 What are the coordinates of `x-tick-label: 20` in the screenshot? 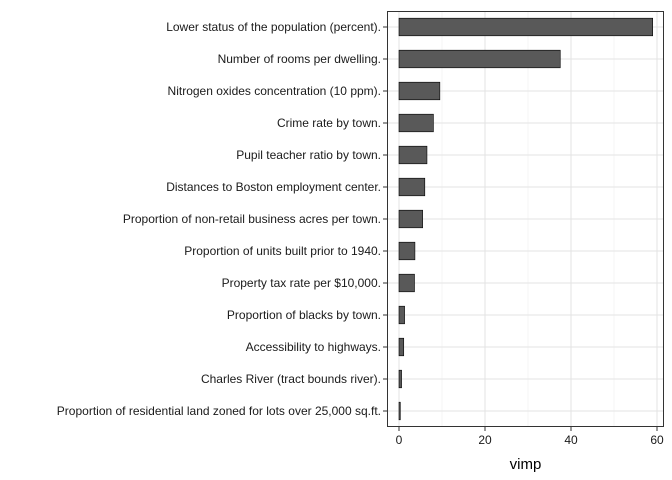 It's located at (485, 440).